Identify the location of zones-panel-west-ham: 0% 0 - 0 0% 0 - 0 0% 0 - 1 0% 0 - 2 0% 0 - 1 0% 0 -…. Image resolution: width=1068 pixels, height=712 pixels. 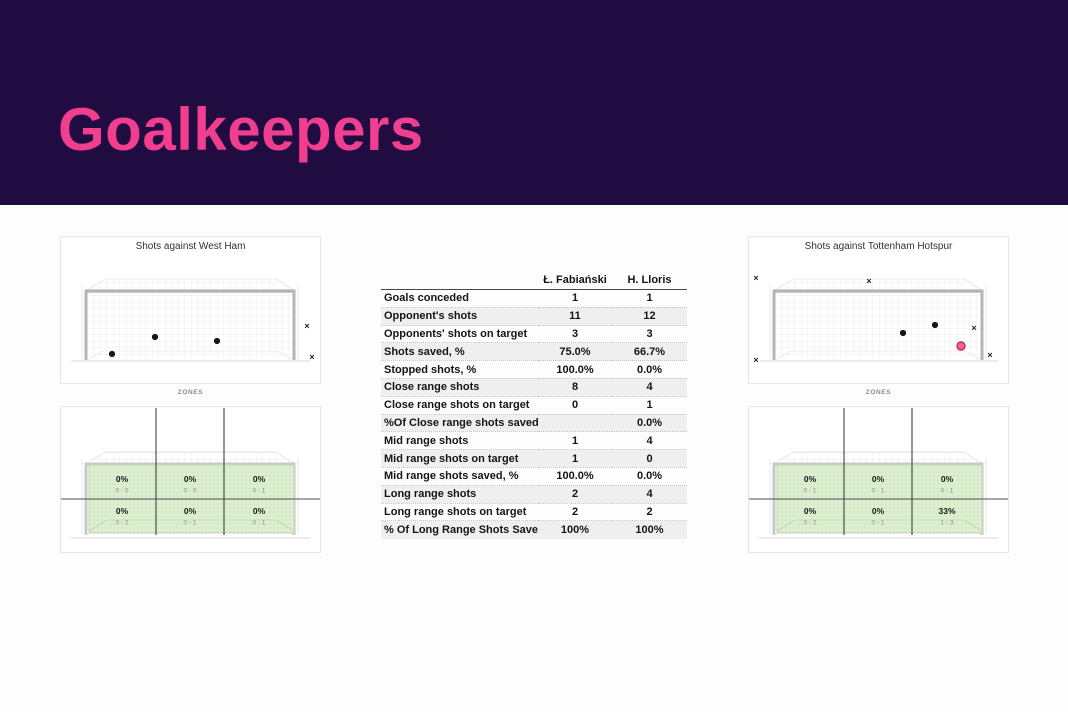
(190, 479).